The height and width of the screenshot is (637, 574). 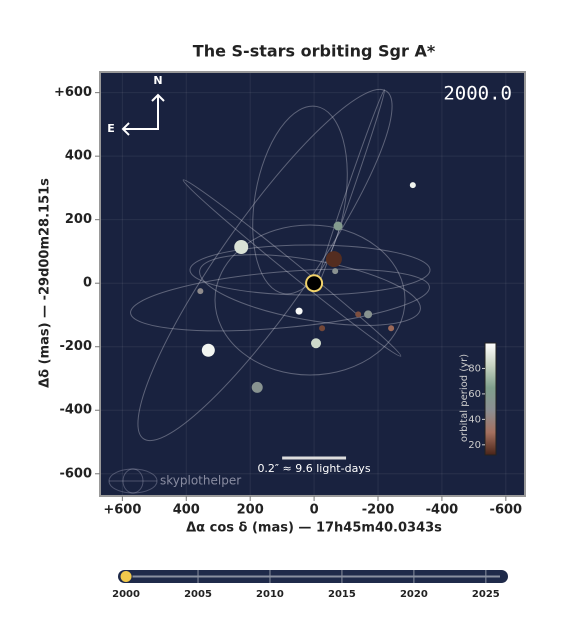 I want to click on timeline-tick-label: 2005, so click(x=198, y=594).